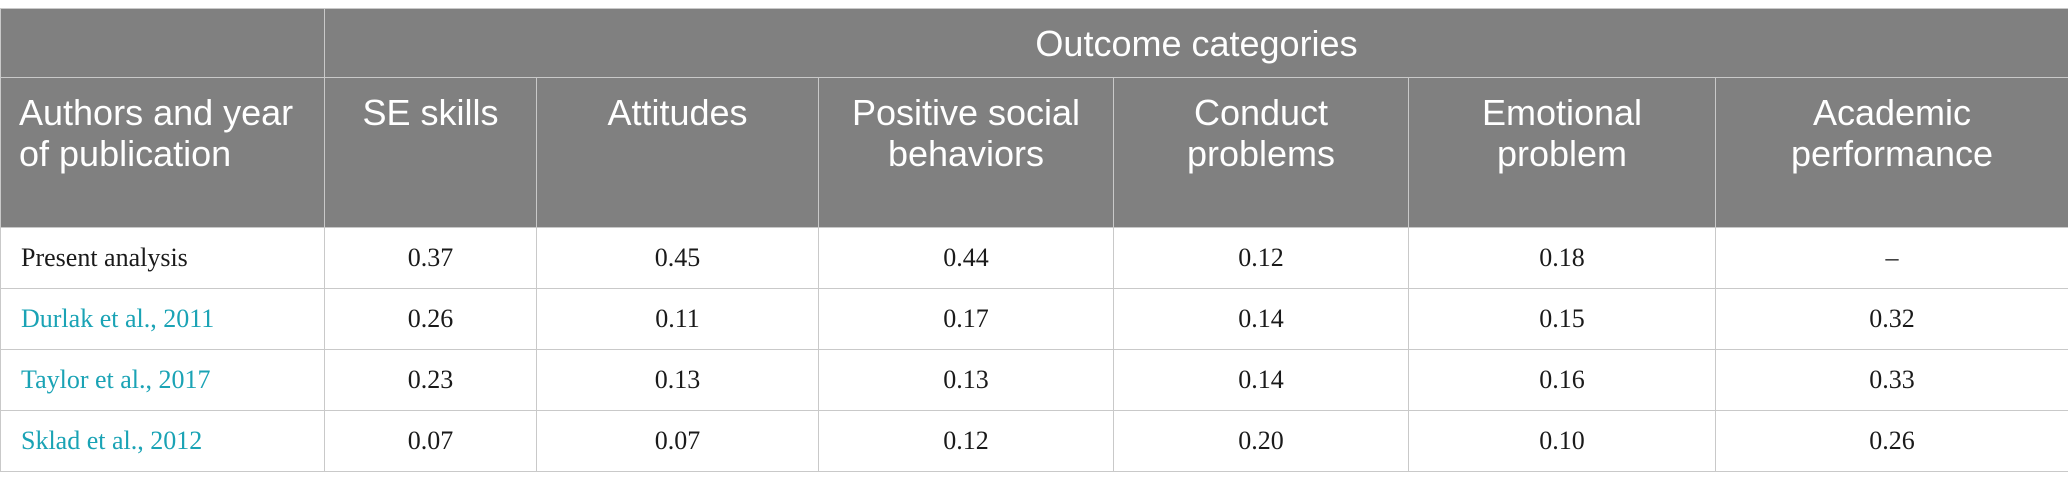 The height and width of the screenshot is (490, 2068). What do you see at coordinates (1196, 43) in the screenshot?
I see `outcome-categories-header: Outcome categories` at bounding box center [1196, 43].